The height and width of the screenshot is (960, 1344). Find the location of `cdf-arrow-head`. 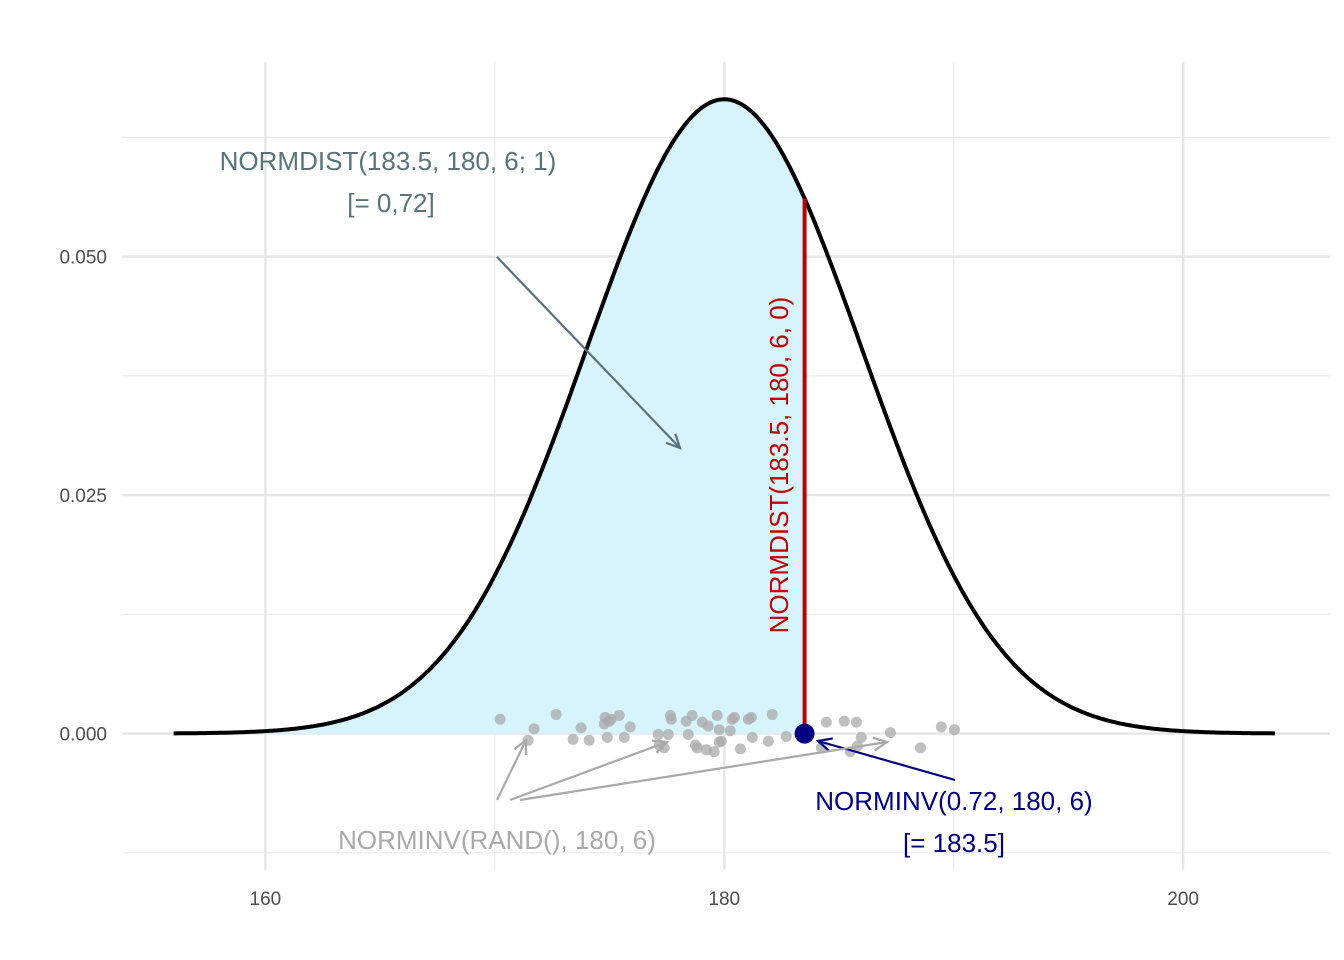

cdf-arrow-head is located at coordinates (673, 441).